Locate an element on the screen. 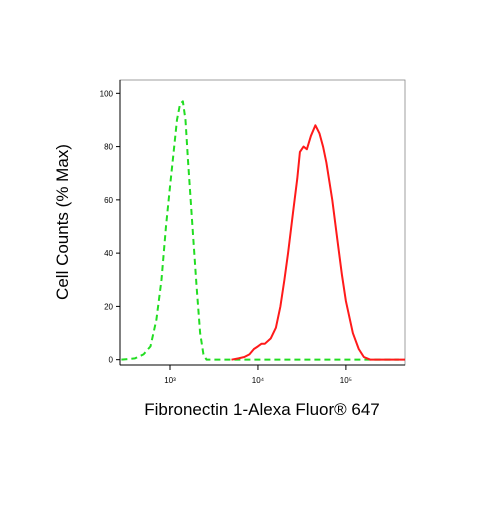 The width and height of the screenshot is (500, 505). y-tick-label: 100 is located at coordinates (107, 93).